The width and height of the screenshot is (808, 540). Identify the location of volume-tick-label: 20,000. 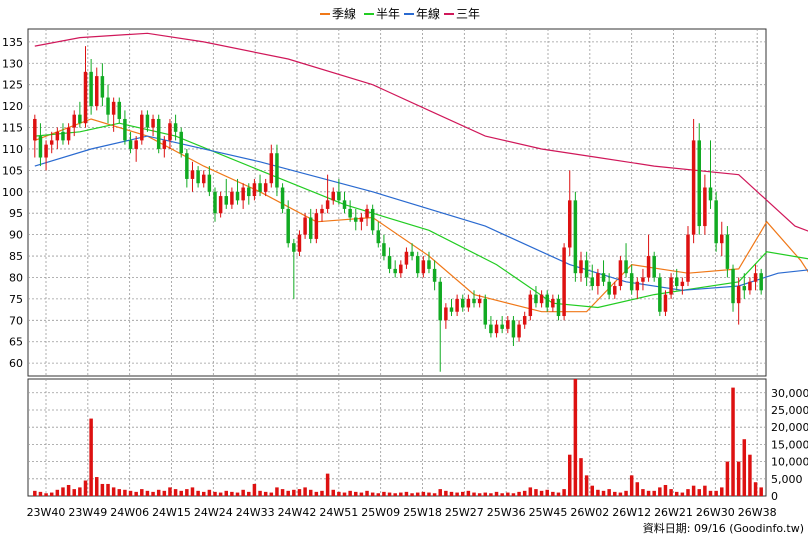
(789, 427).